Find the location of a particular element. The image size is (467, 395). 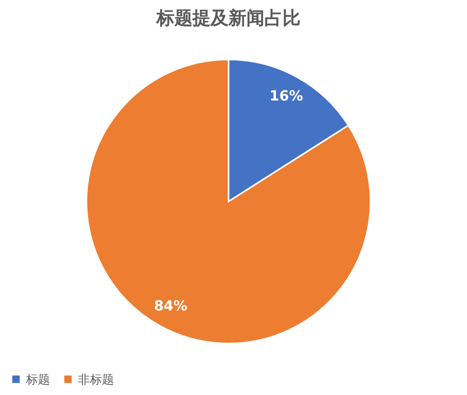

legend-label: 非标题 is located at coordinates (96, 379).